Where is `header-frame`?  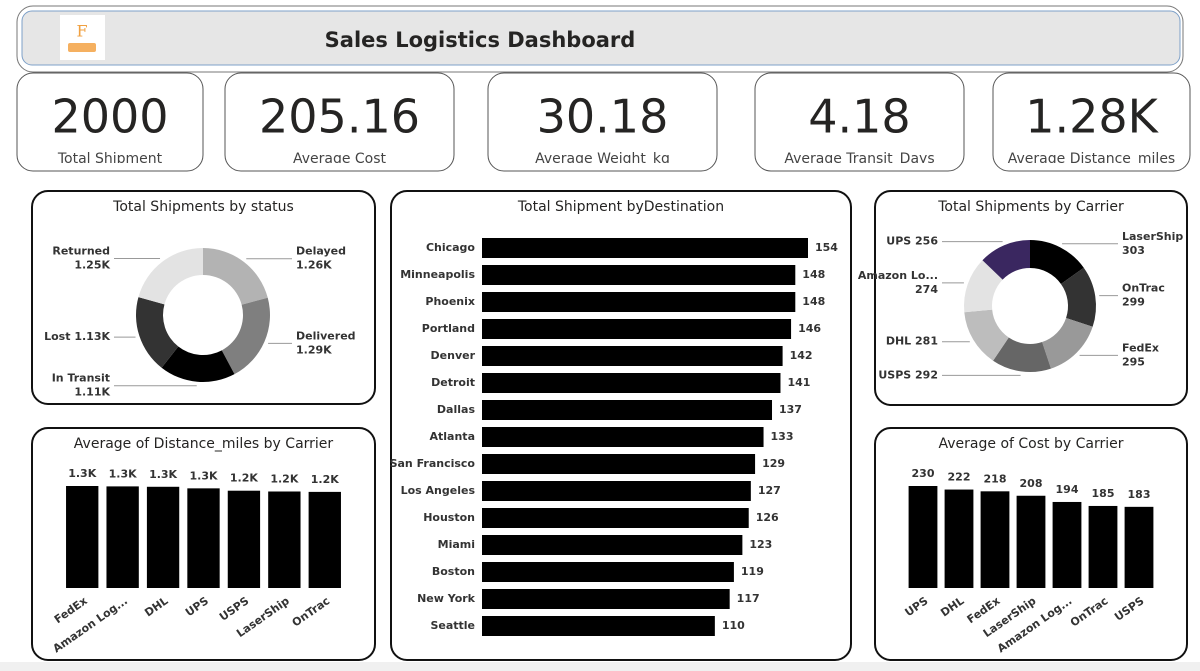
header-frame is located at coordinates (600, 39).